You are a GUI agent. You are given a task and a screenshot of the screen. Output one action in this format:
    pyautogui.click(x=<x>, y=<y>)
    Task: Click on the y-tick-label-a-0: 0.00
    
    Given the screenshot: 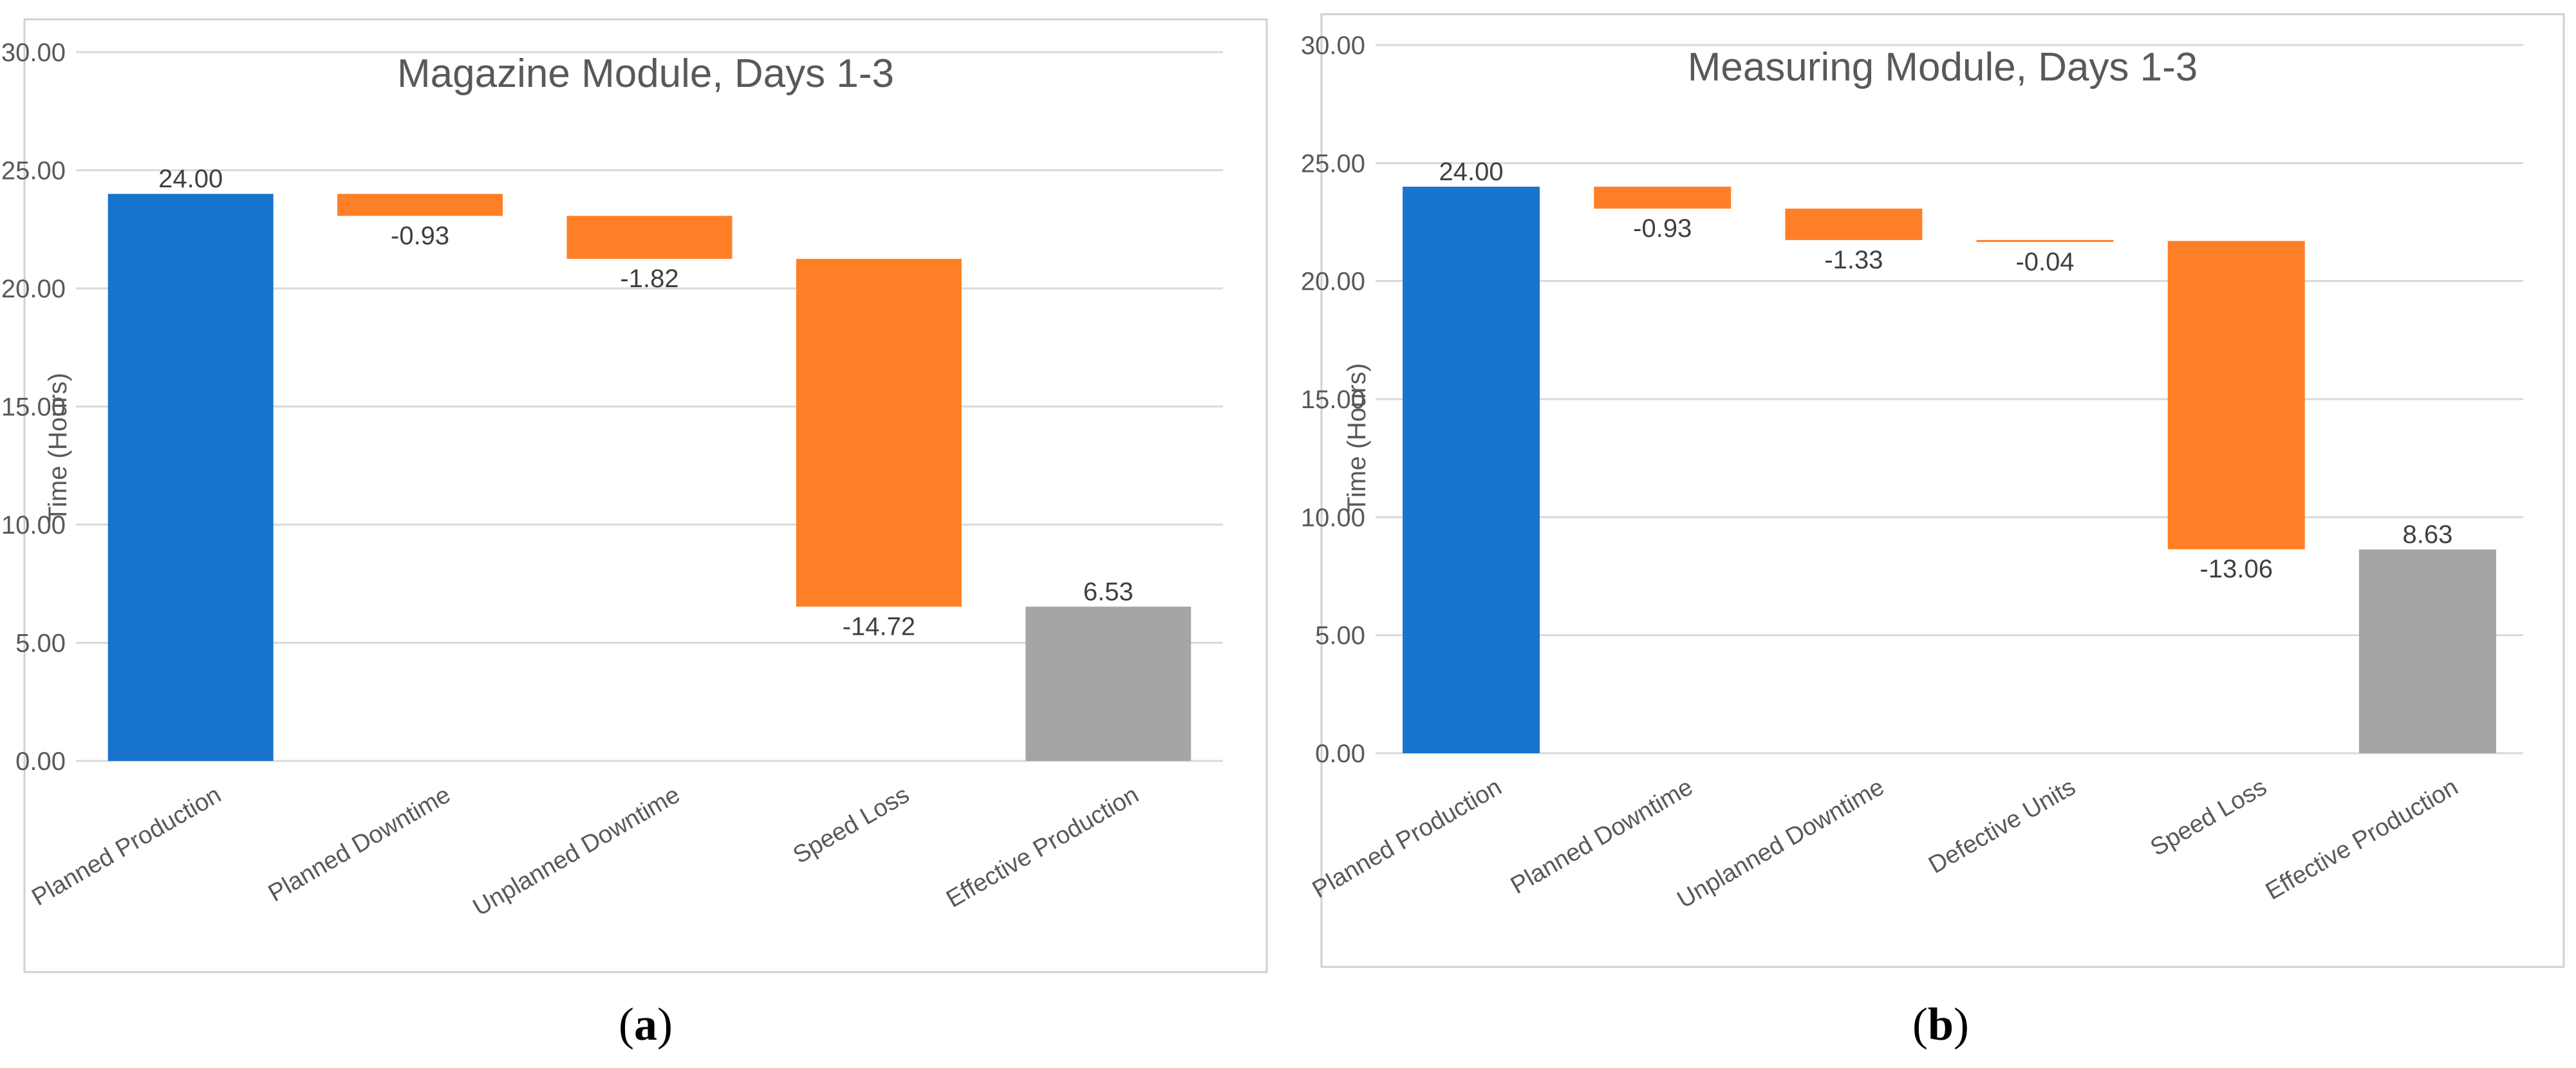 What is the action you would take?
    pyautogui.click(x=40, y=761)
    